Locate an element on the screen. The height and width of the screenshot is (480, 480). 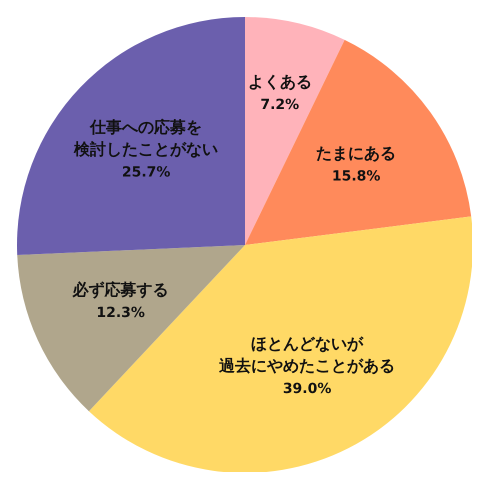
slice-label: たまにある is located at coordinates (356, 153).